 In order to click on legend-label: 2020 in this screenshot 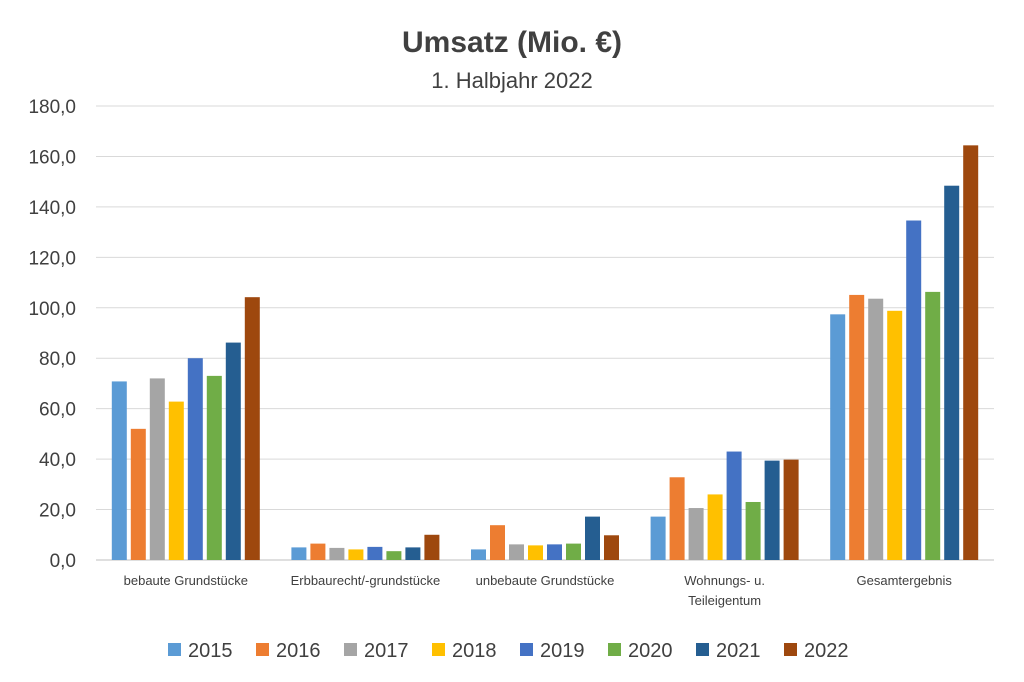, I will do `click(650, 651)`.